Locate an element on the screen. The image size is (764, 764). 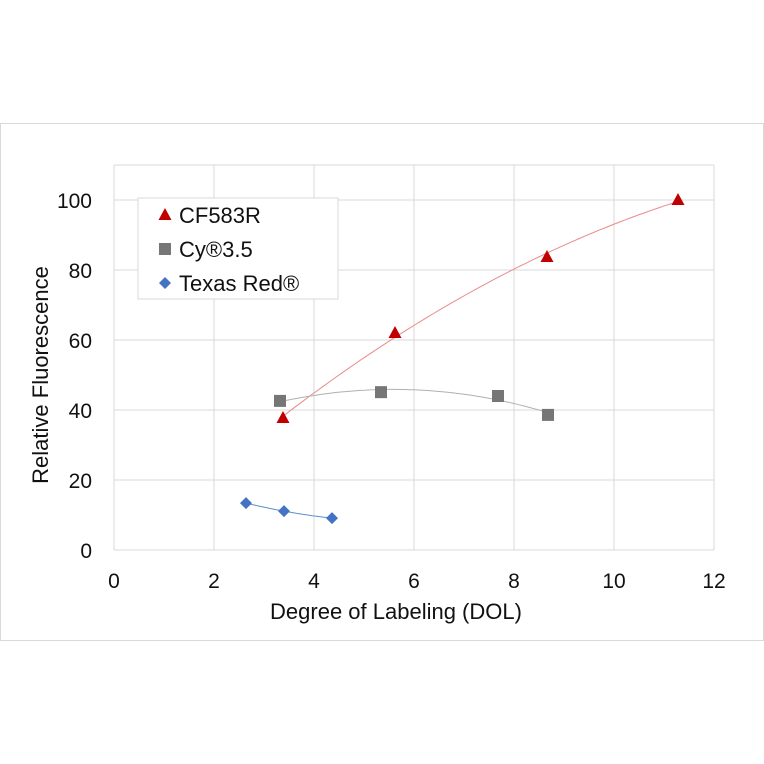
y-tick-label: 20 is located at coordinates (80, 481).